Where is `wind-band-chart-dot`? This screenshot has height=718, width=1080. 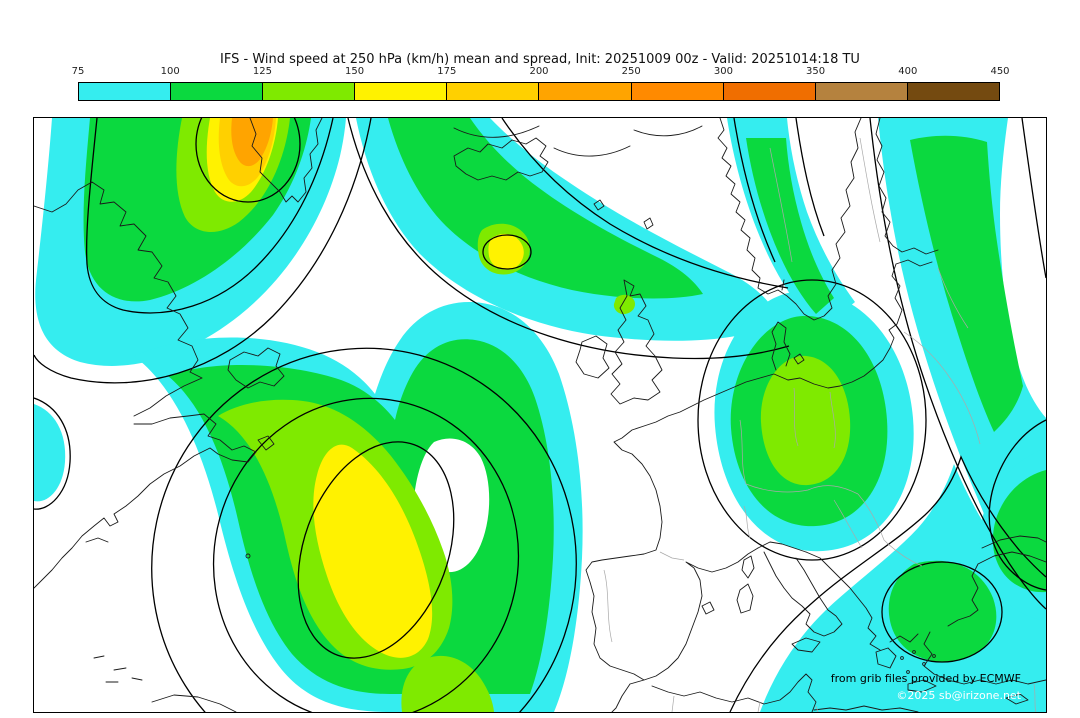
wind-band-chart-dot is located at coordinates (624, 304).